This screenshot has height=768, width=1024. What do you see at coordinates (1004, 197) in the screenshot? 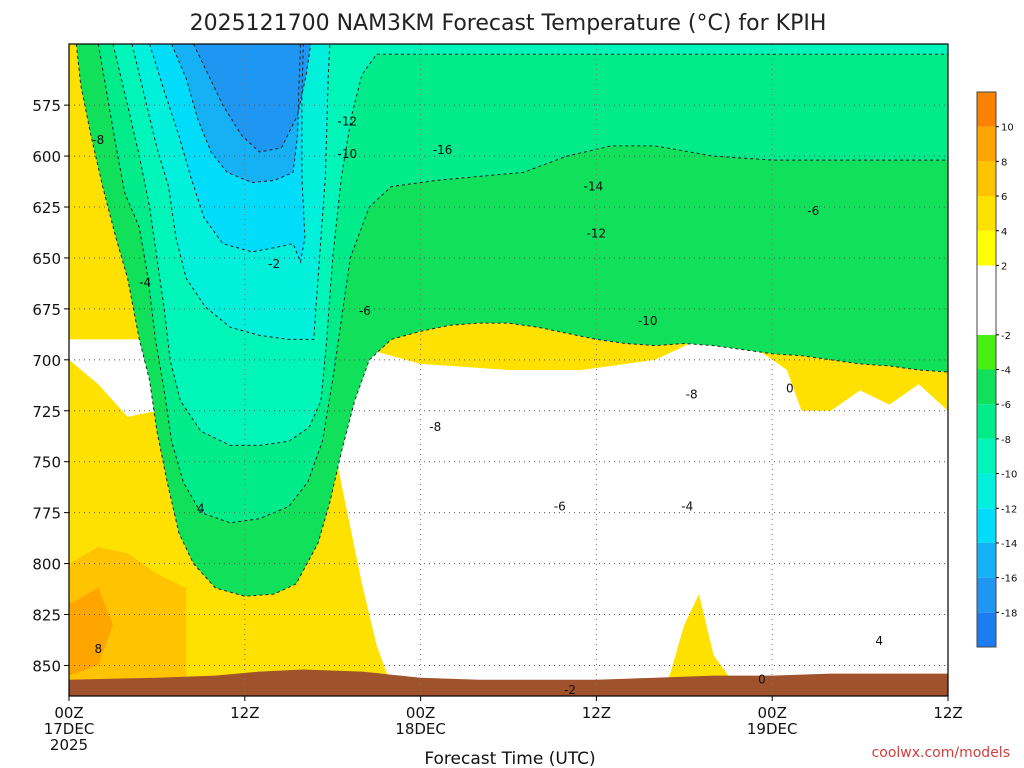
I see `colorbar-label: 6` at bounding box center [1004, 197].